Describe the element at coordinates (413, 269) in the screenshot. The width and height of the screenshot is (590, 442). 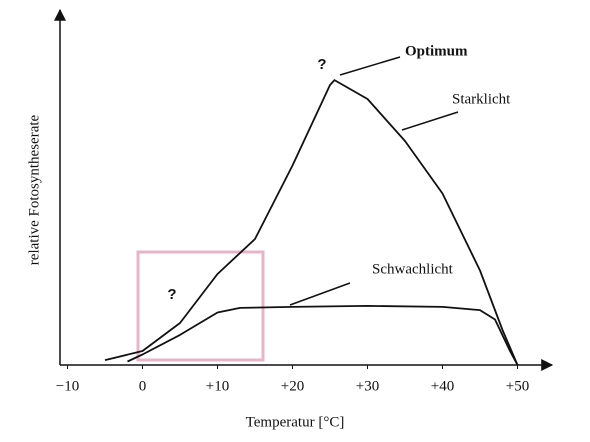
I see `series-label: Schwachlicht` at that location.